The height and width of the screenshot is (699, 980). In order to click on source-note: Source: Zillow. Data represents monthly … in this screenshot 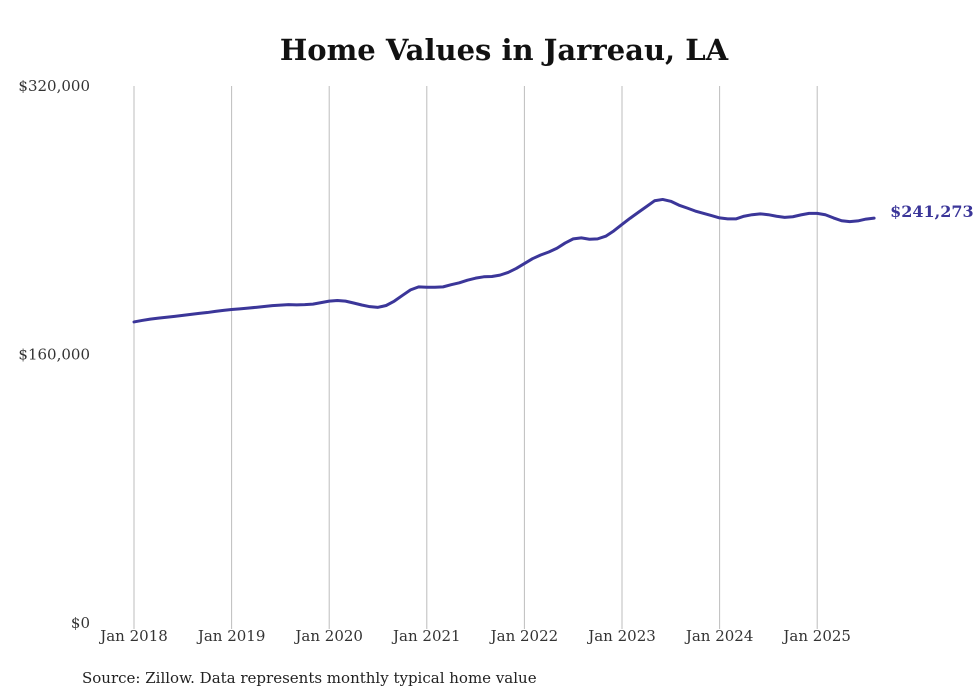, I will do `click(309, 678)`.